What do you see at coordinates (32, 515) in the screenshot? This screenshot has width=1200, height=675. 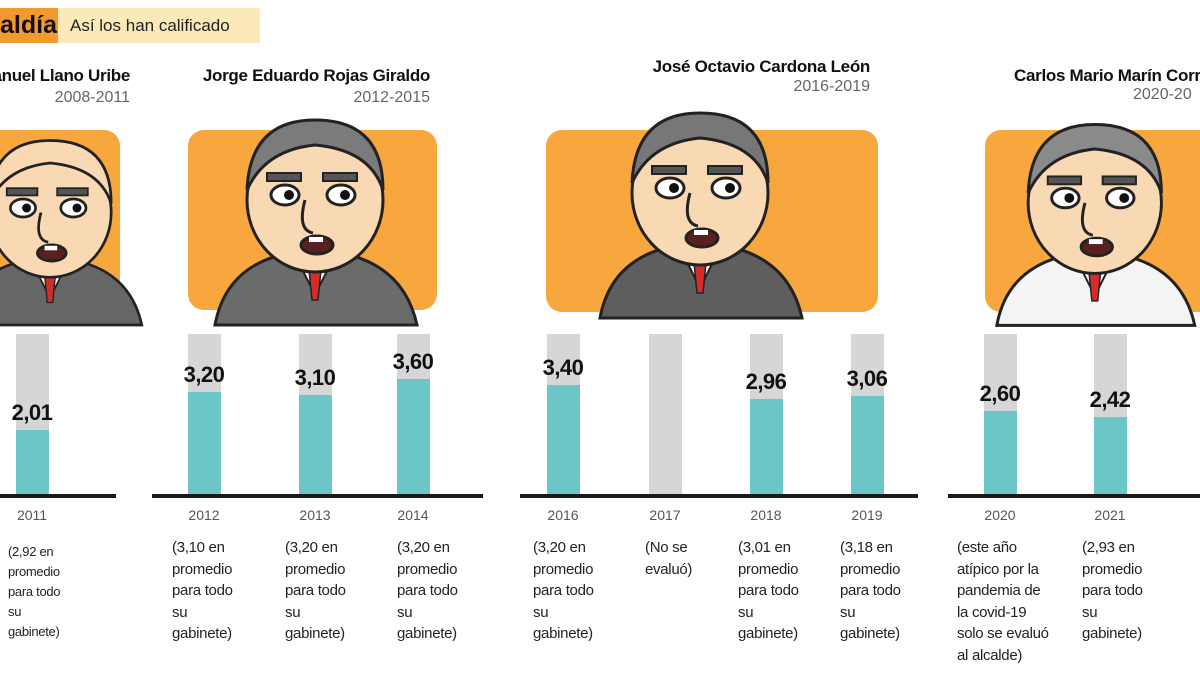 I see `year-tick-label: 2011` at bounding box center [32, 515].